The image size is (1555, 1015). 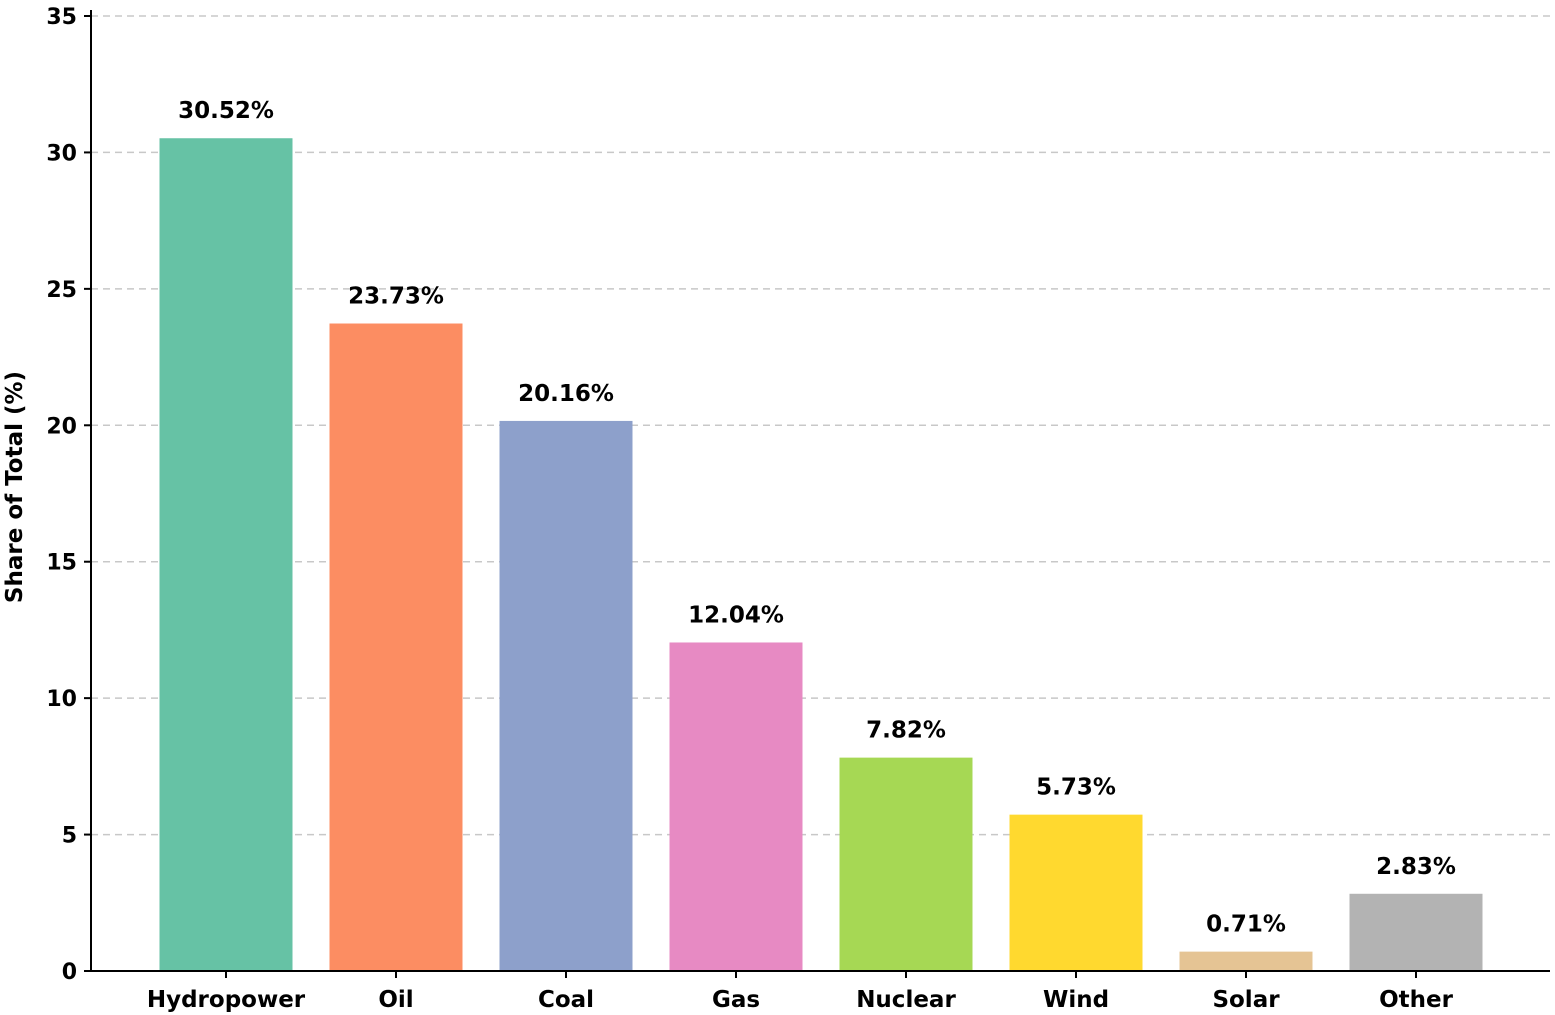 What do you see at coordinates (226, 1000) in the screenshot?
I see `x-tick-label-hydropower: Hydropower` at bounding box center [226, 1000].